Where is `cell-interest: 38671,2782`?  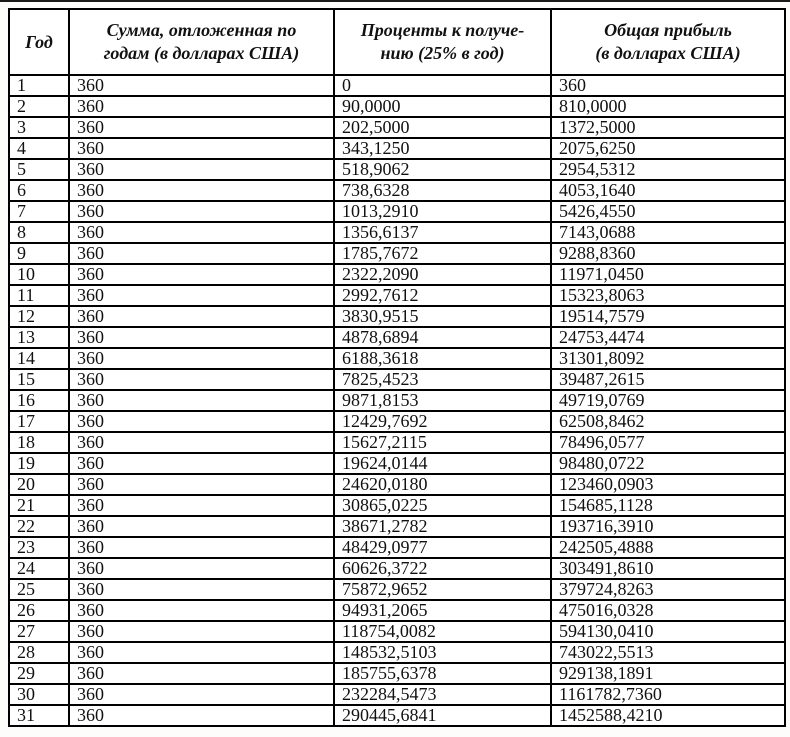
cell-interest: 38671,2782 is located at coordinates (442, 526).